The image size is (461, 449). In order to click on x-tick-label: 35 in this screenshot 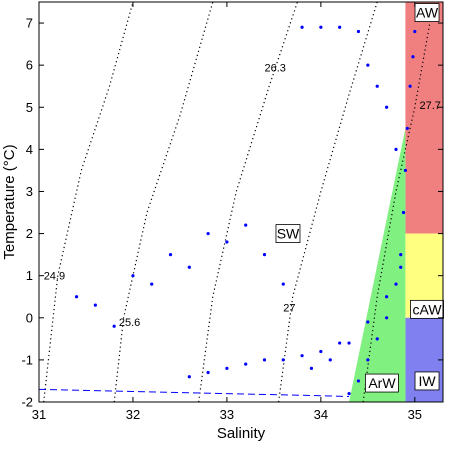, I will do `click(415, 414)`.